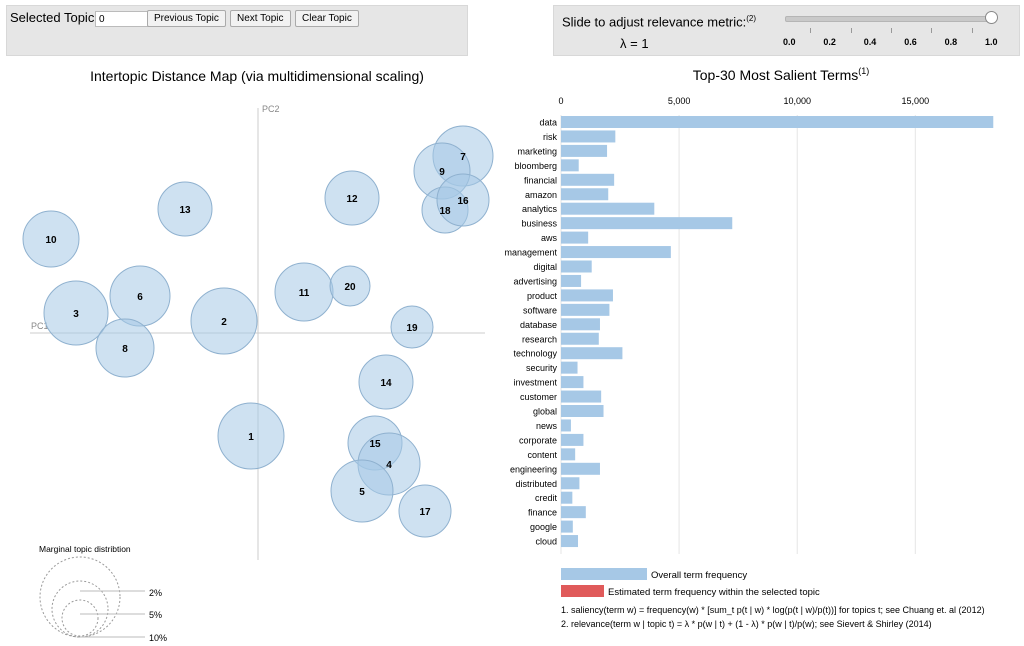 This screenshot has width=1024, height=646. What do you see at coordinates (570, 165) in the screenshot?
I see `bar-bloomberg` at bounding box center [570, 165].